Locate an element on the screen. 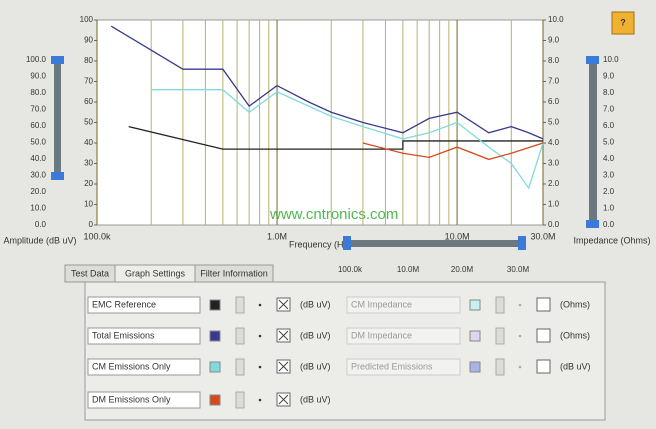  y2-tick-label: 0.0 is located at coordinates (554, 224).